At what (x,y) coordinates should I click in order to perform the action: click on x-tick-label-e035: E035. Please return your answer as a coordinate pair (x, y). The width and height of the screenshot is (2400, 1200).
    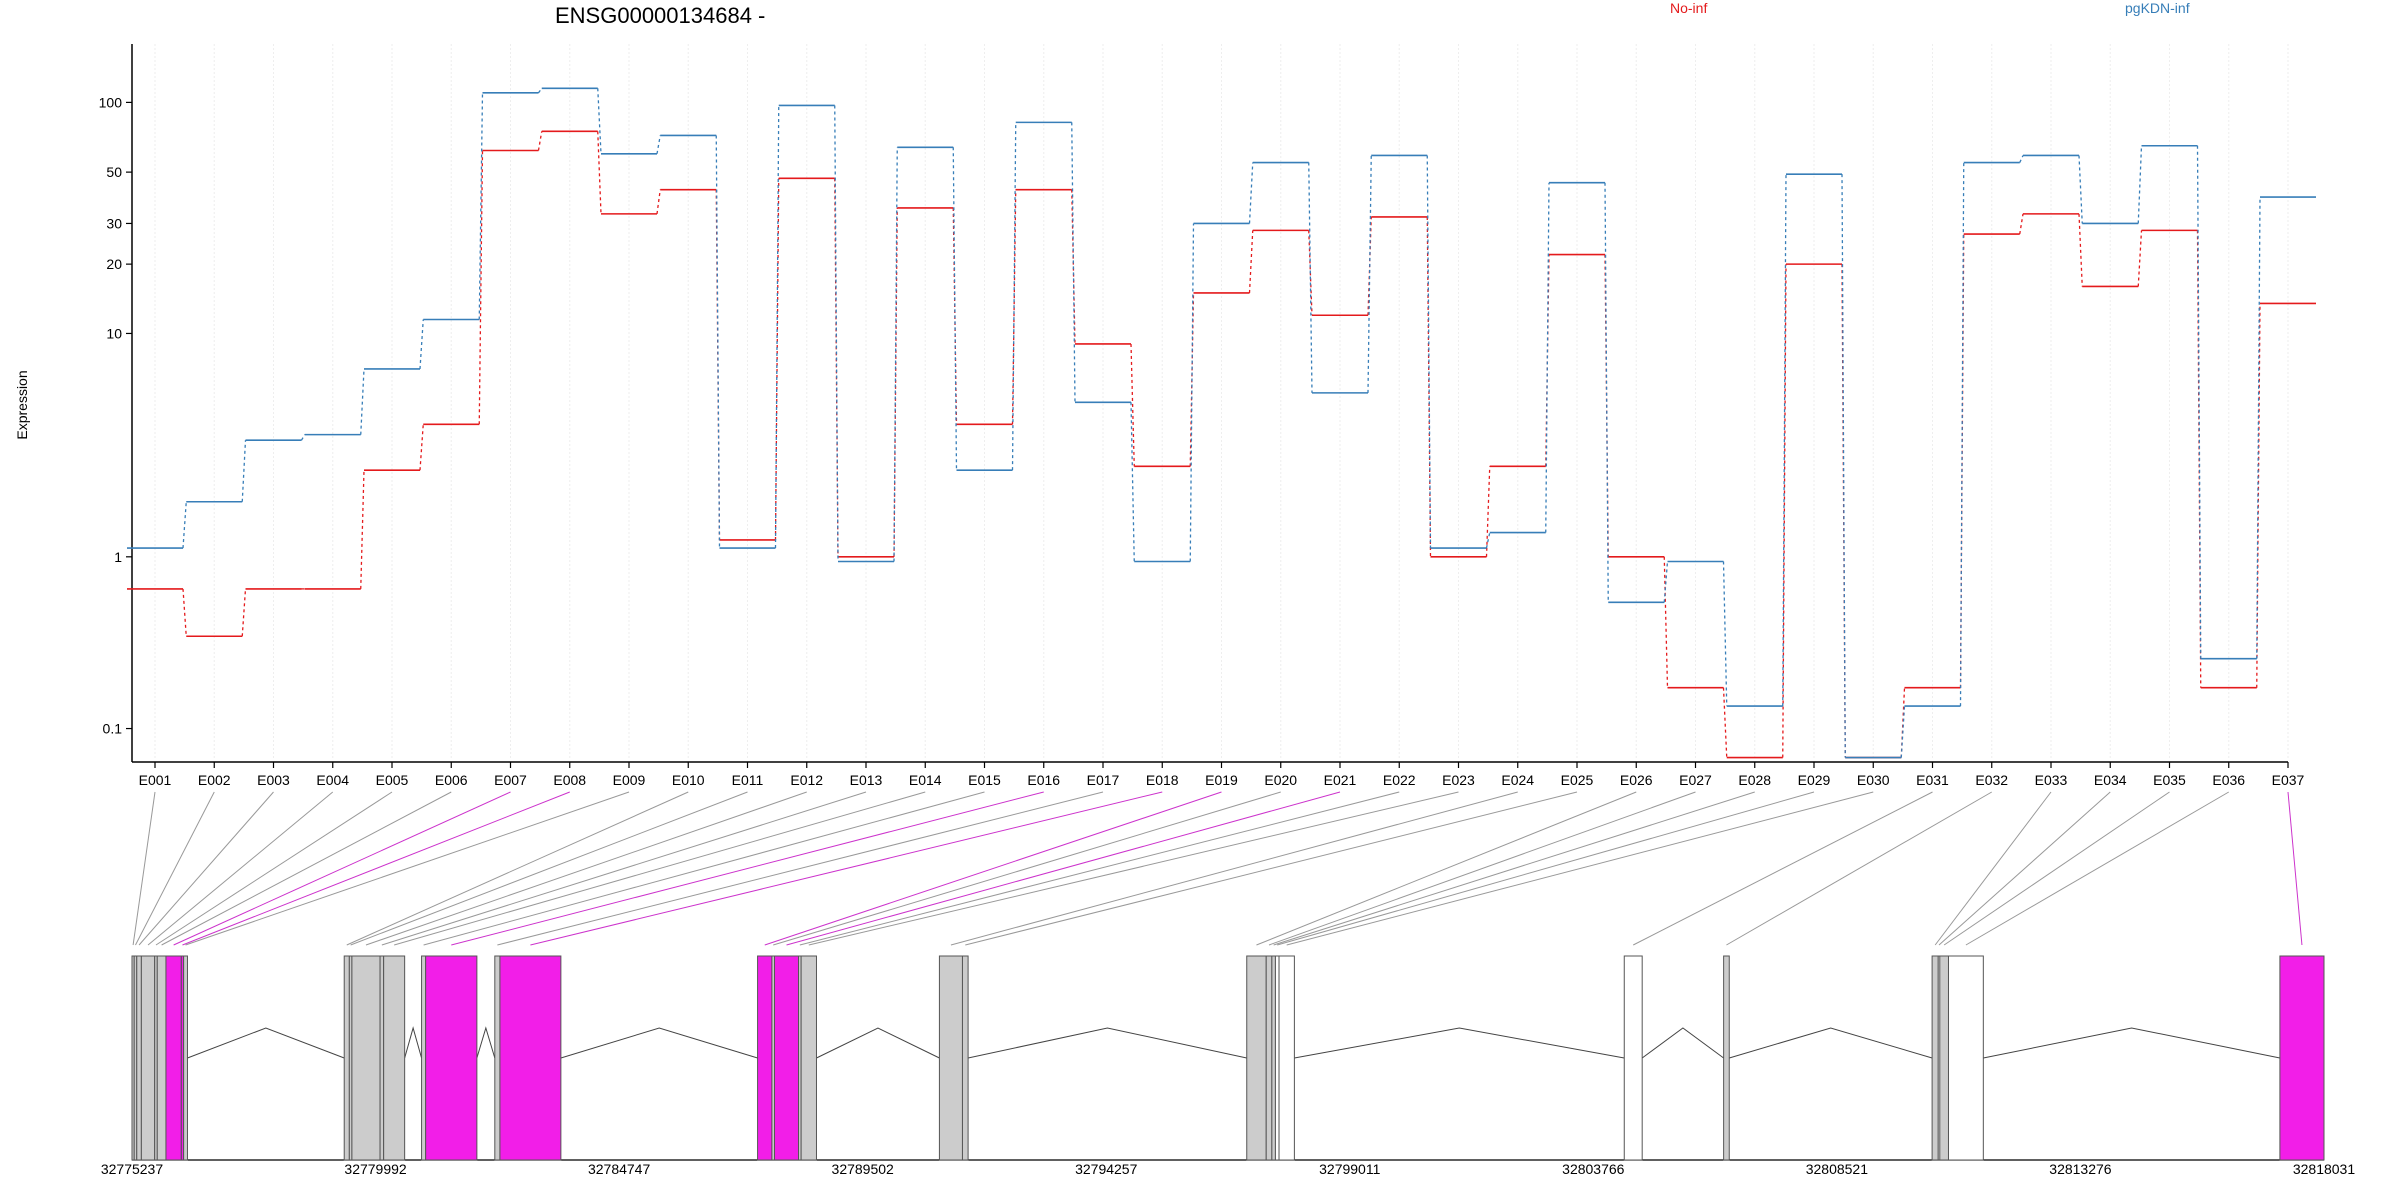
    Looking at the image, I should click on (2169, 780).